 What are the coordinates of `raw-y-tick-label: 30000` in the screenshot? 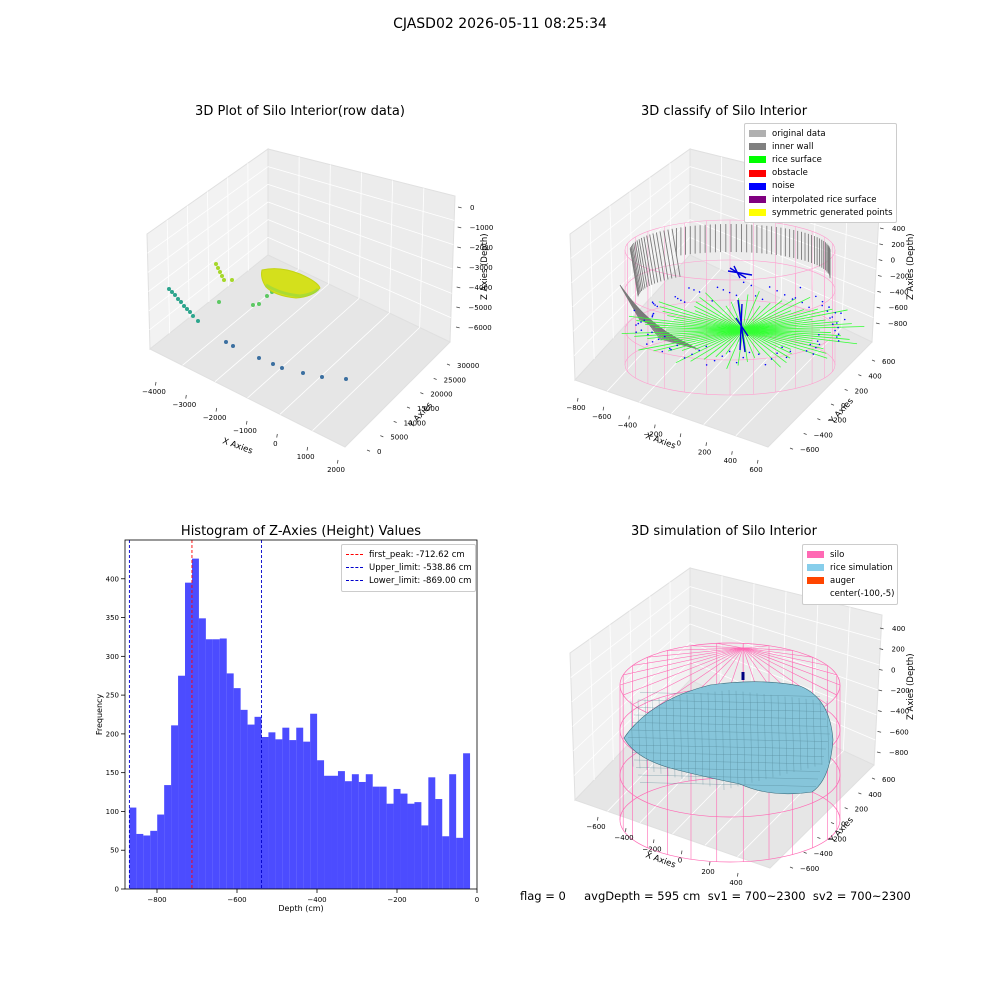 It's located at (468, 366).